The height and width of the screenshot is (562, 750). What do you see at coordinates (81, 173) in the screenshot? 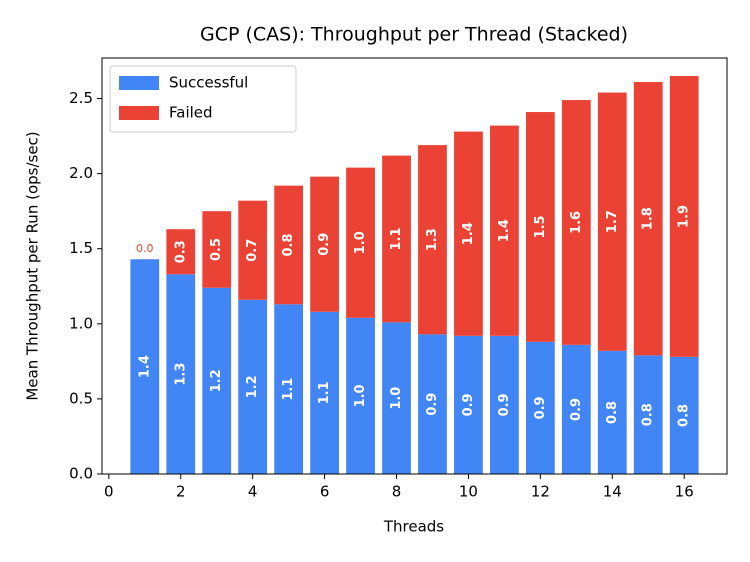
I see `y-tick-label: 2.0` at bounding box center [81, 173].